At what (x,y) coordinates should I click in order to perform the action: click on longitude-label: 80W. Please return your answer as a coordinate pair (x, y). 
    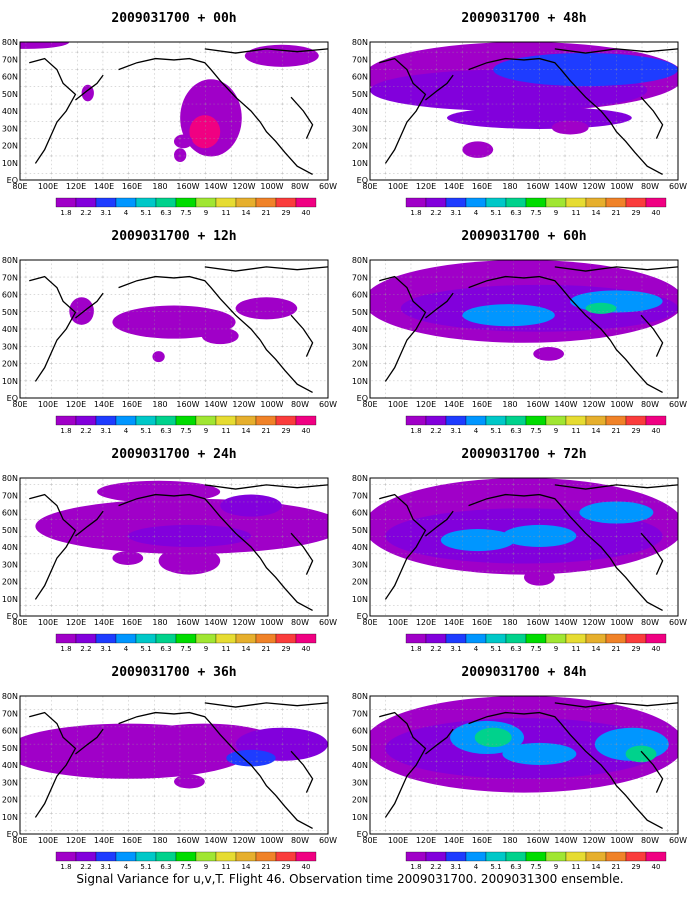
    Looking at the image, I should click on (650, 186).